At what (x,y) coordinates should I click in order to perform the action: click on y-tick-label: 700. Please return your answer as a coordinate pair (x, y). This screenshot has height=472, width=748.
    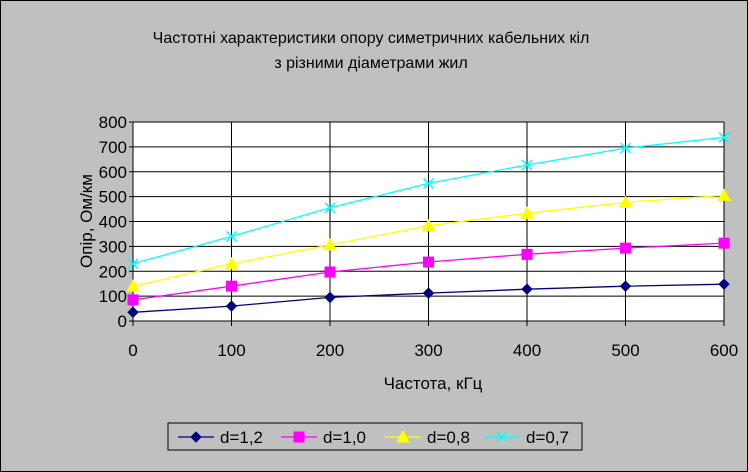
    Looking at the image, I should click on (113, 147).